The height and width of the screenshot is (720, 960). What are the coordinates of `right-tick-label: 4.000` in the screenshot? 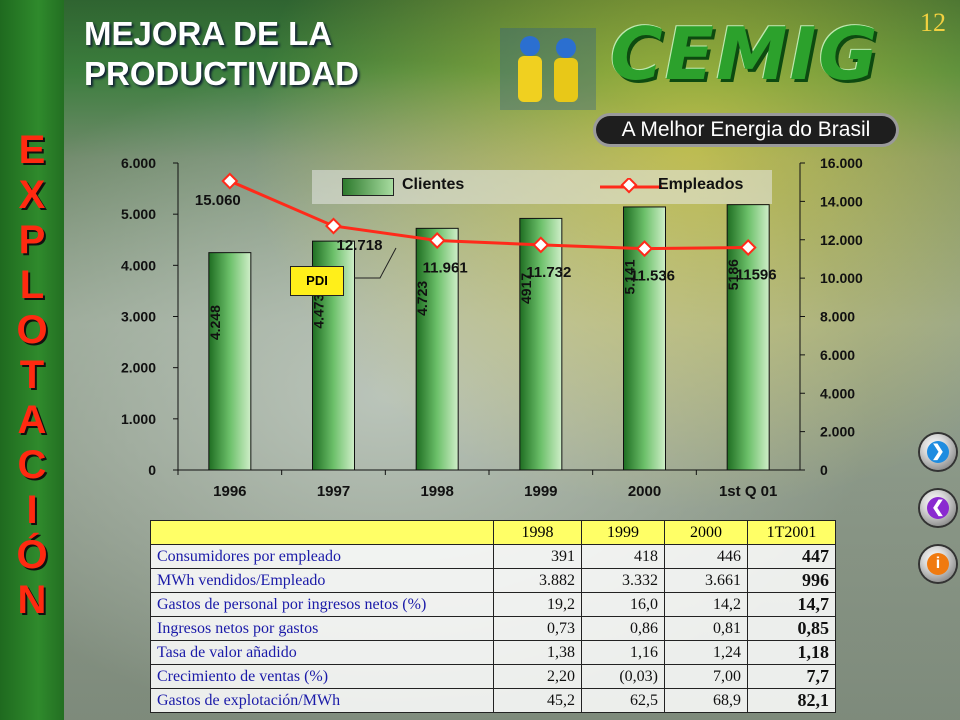 It's located at (837, 393).